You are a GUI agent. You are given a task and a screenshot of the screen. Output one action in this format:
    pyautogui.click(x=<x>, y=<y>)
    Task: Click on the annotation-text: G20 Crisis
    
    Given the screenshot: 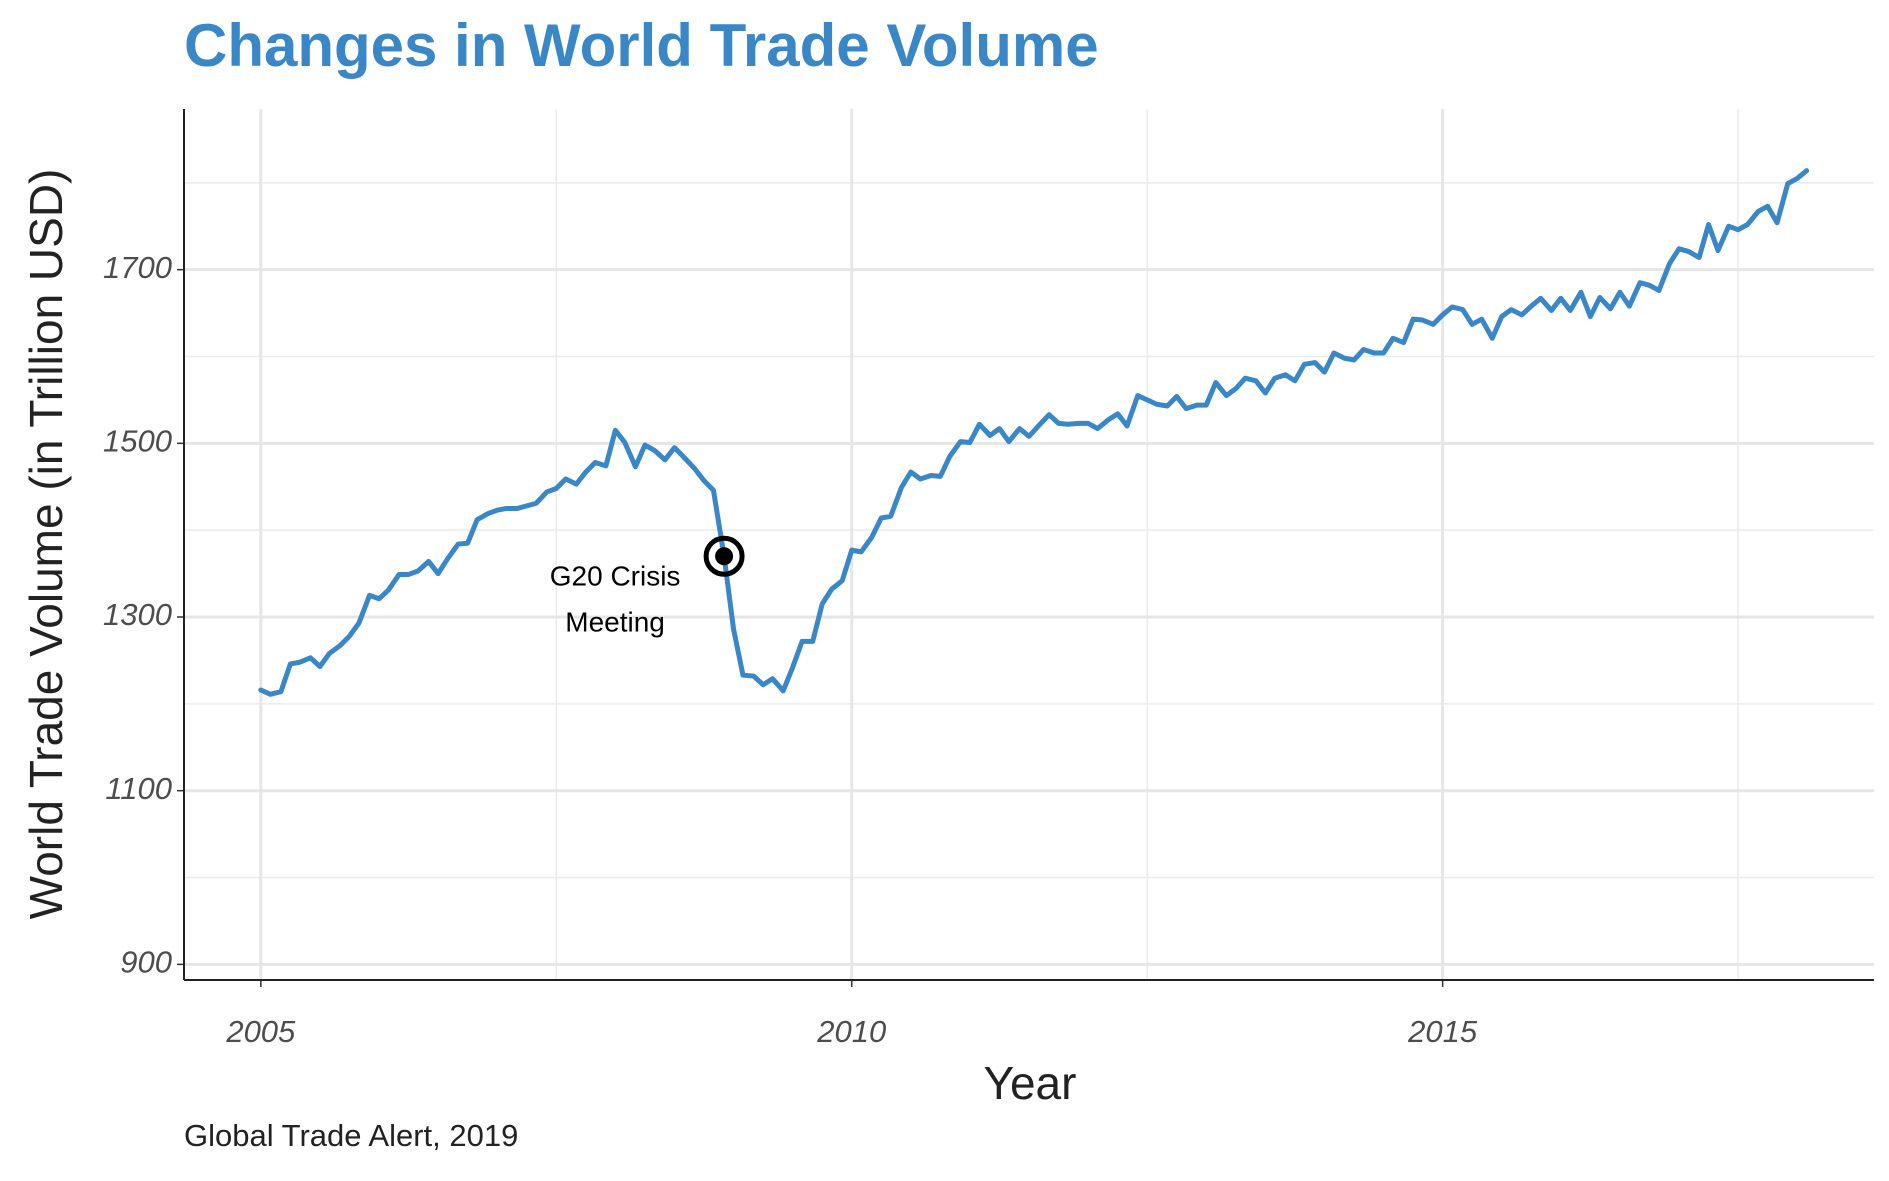 What is the action you would take?
    pyautogui.click(x=615, y=576)
    